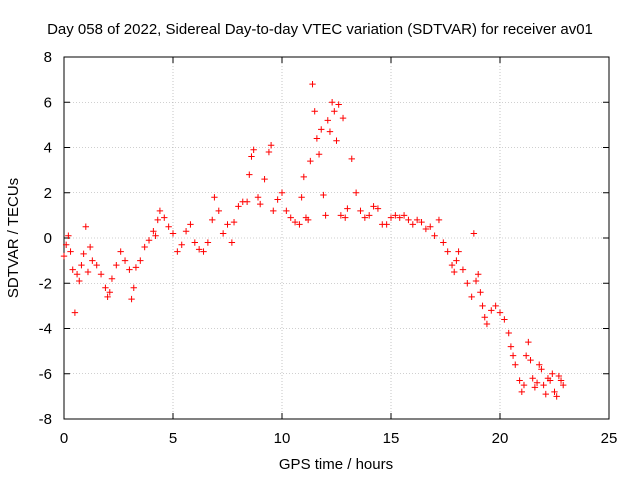  Describe the element at coordinates (48, 148) in the screenshot. I see `y-tick-label: 4` at that location.